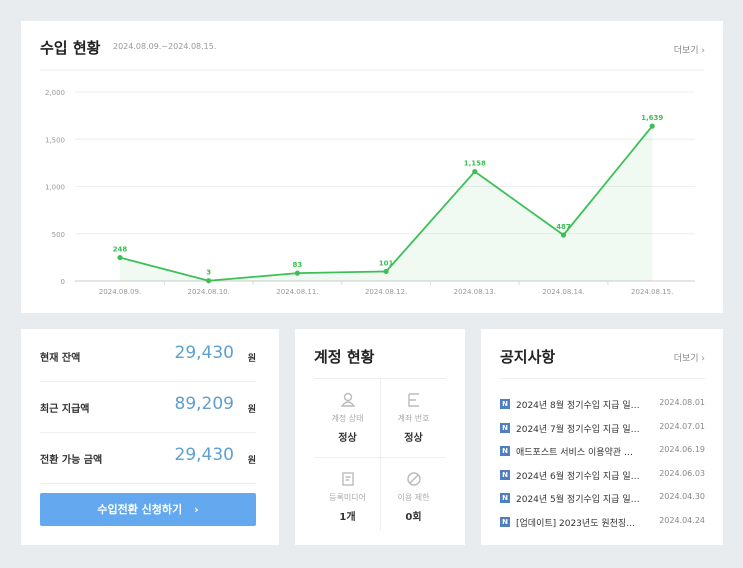  Describe the element at coordinates (120, 250) in the screenshot. I see `value-label: 248` at that location.